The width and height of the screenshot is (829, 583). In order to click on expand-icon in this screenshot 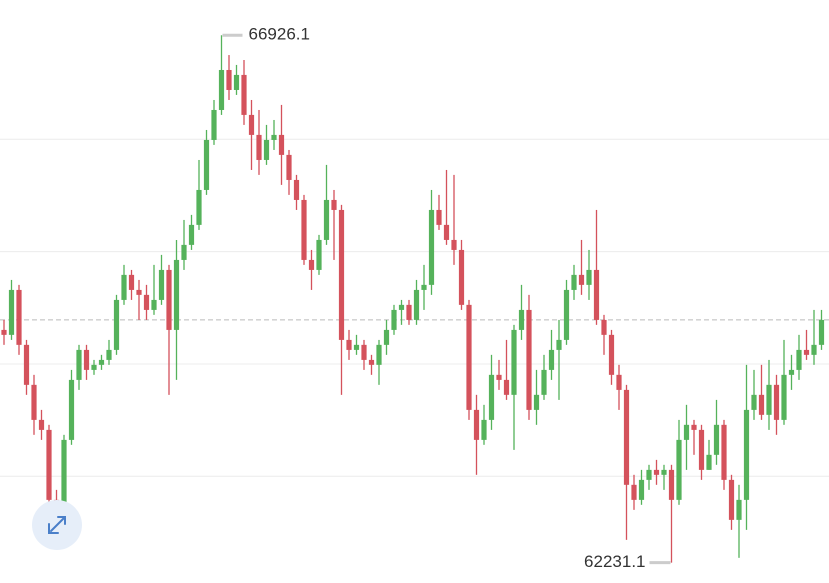, I will do `click(57, 525)`.